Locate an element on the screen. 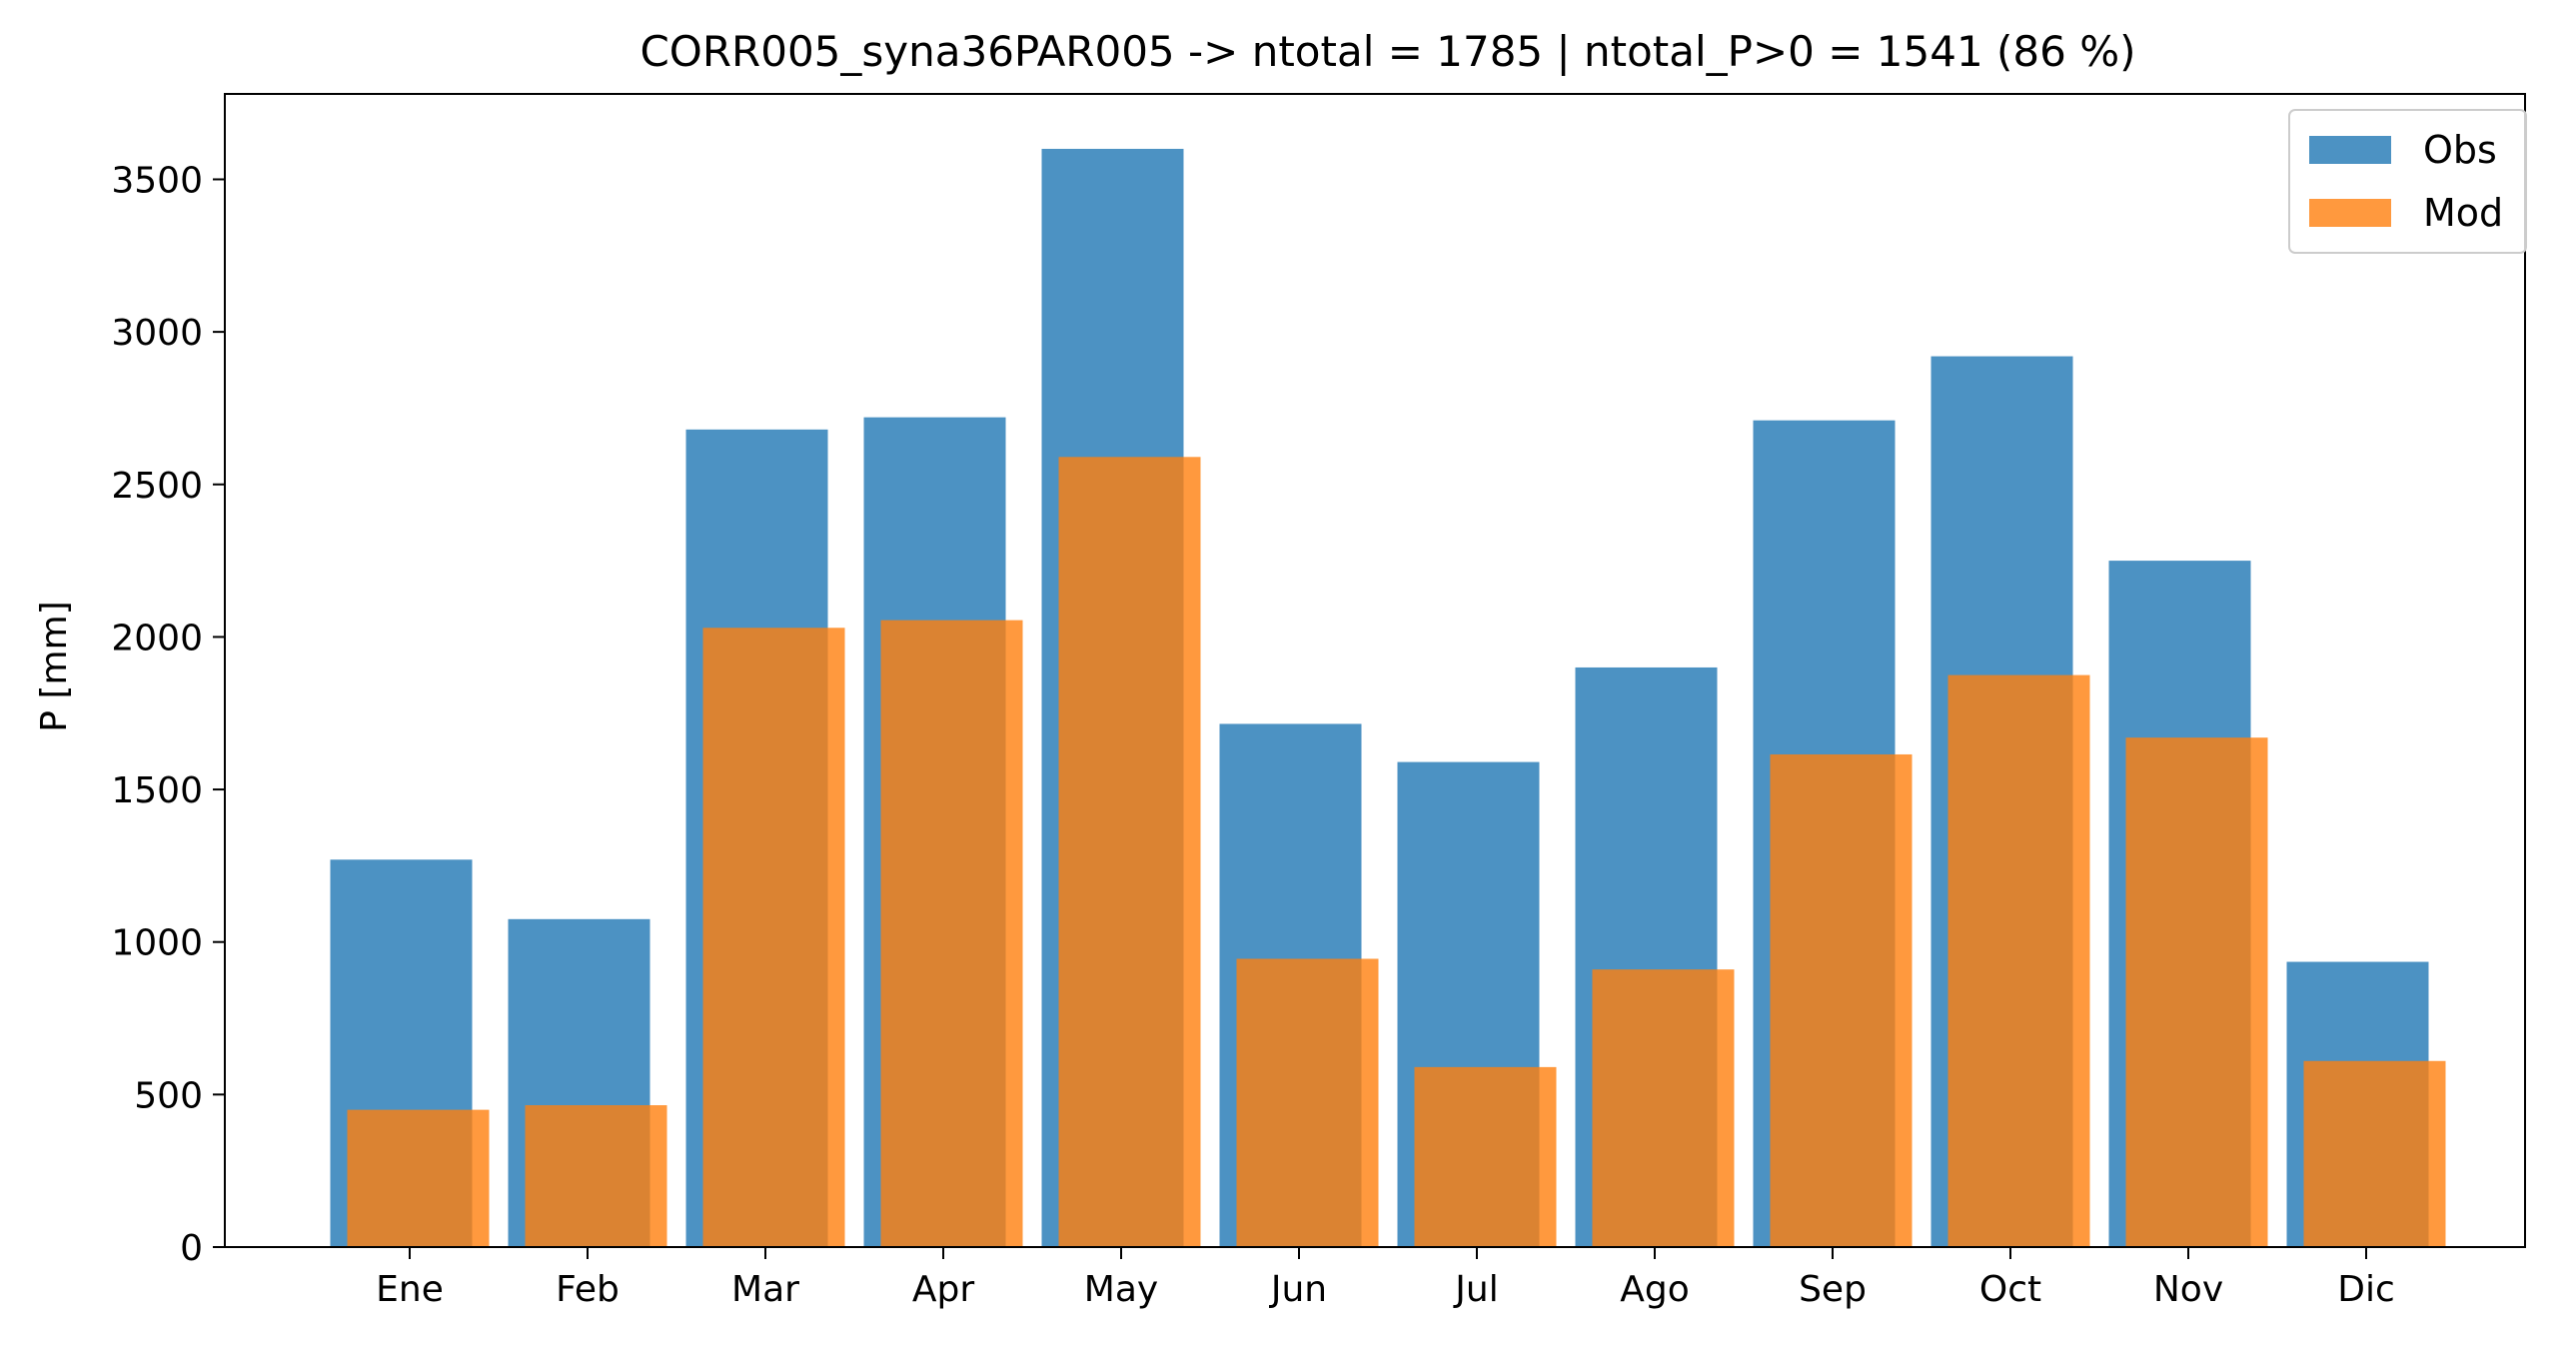  bar-mod-oct is located at coordinates (2018, 961).